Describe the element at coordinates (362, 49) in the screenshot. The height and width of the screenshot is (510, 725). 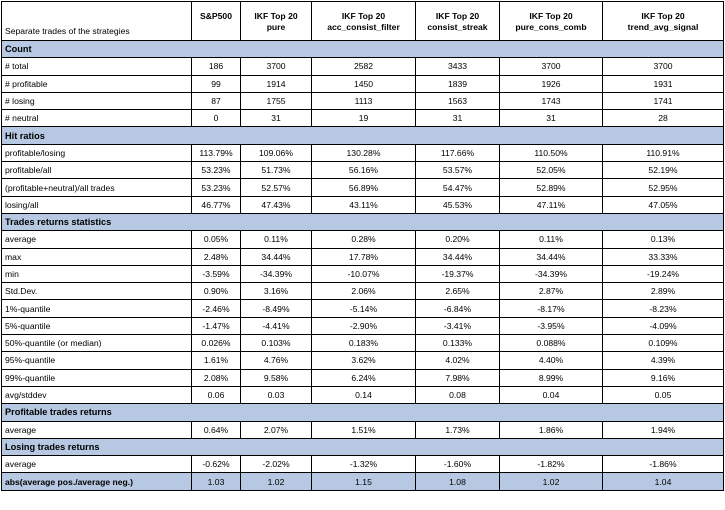
I see `section-title: Count` at that location.